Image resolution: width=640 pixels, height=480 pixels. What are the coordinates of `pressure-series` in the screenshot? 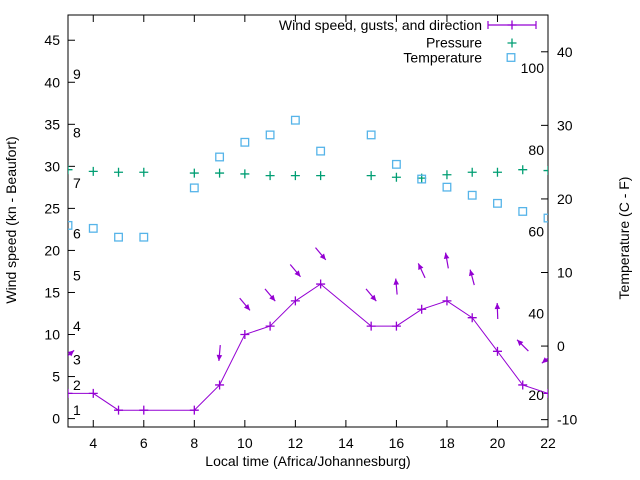 It's located at (308, 174).